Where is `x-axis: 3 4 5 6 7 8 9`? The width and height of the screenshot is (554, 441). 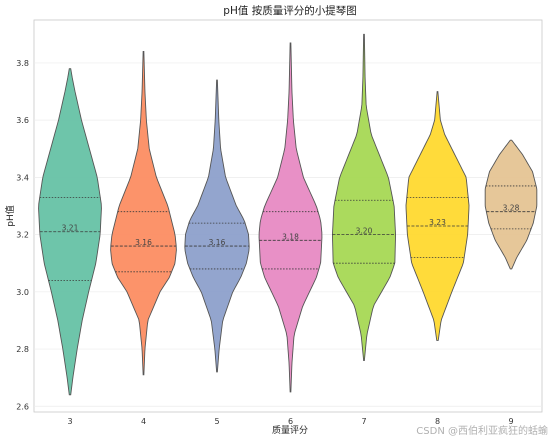 x-axis: 3 4 5 6 7 8 9 is located at coordinates (290, 421).